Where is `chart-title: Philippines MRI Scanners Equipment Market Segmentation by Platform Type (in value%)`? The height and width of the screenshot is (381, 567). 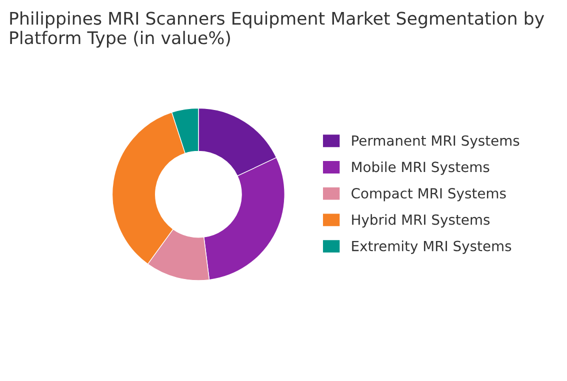
chart-title: Philippines MRI Scanners Equipment Market Segmentation by Platform Type (in value%) is located at coordinates (277, 29).